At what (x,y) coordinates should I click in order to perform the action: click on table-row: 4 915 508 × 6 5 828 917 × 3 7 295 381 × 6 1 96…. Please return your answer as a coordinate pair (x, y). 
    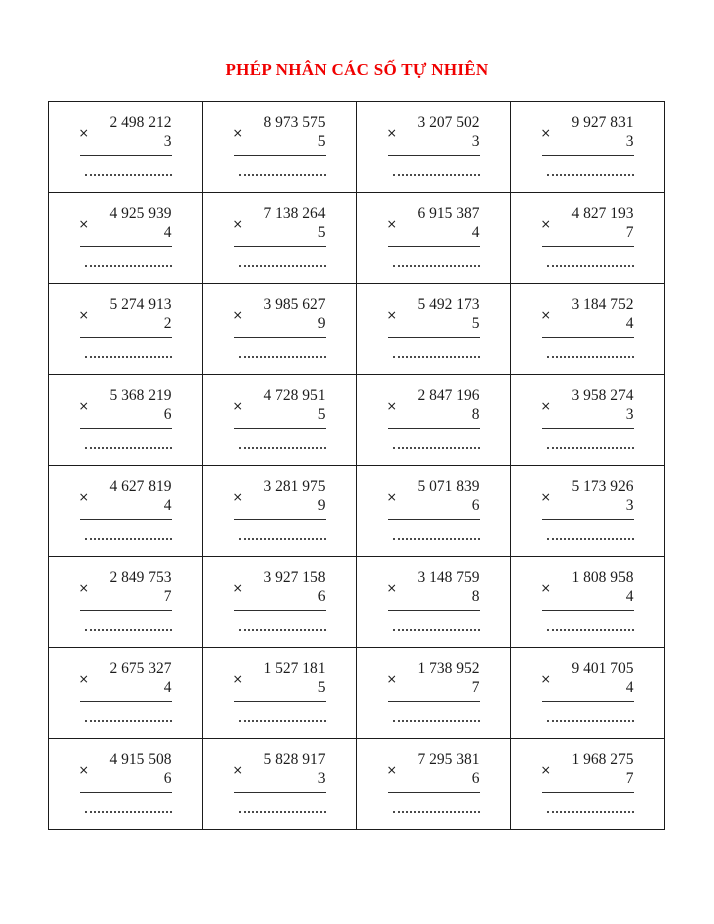
    Looking at the image, I should click on (356, 784).